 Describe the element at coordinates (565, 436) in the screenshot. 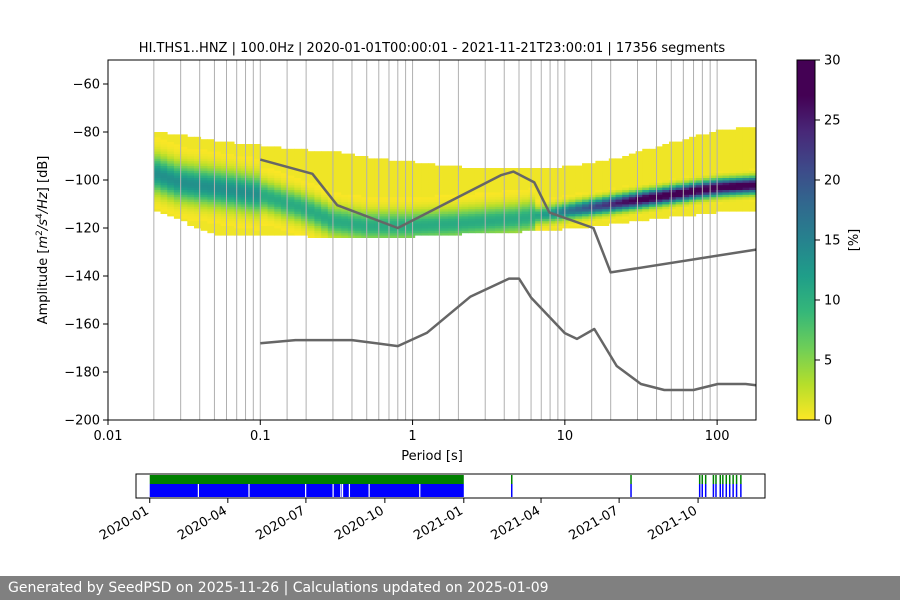

I see `x-tick-label: 10` at that location.